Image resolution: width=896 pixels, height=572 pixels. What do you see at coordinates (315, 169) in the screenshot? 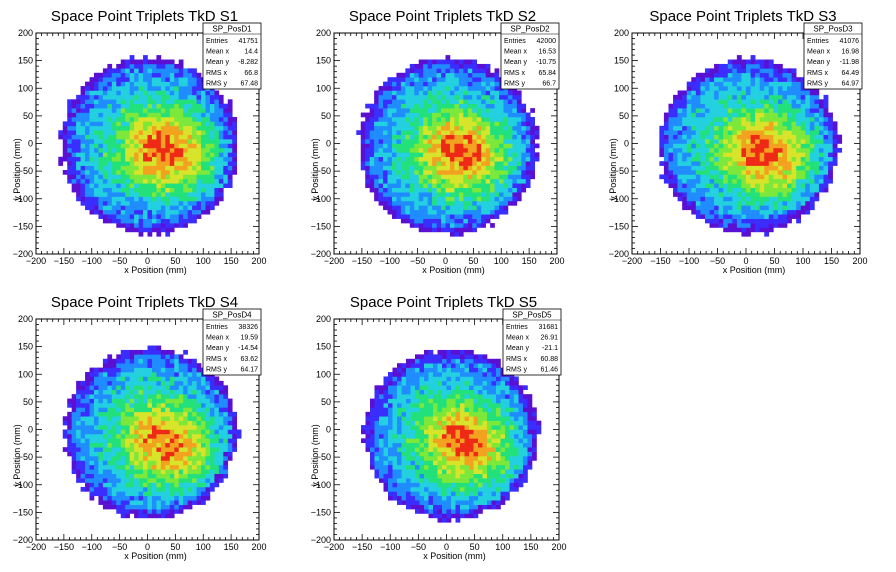
I see `y-axis-label: y Position (mm)` at bounding box center [315, 169].